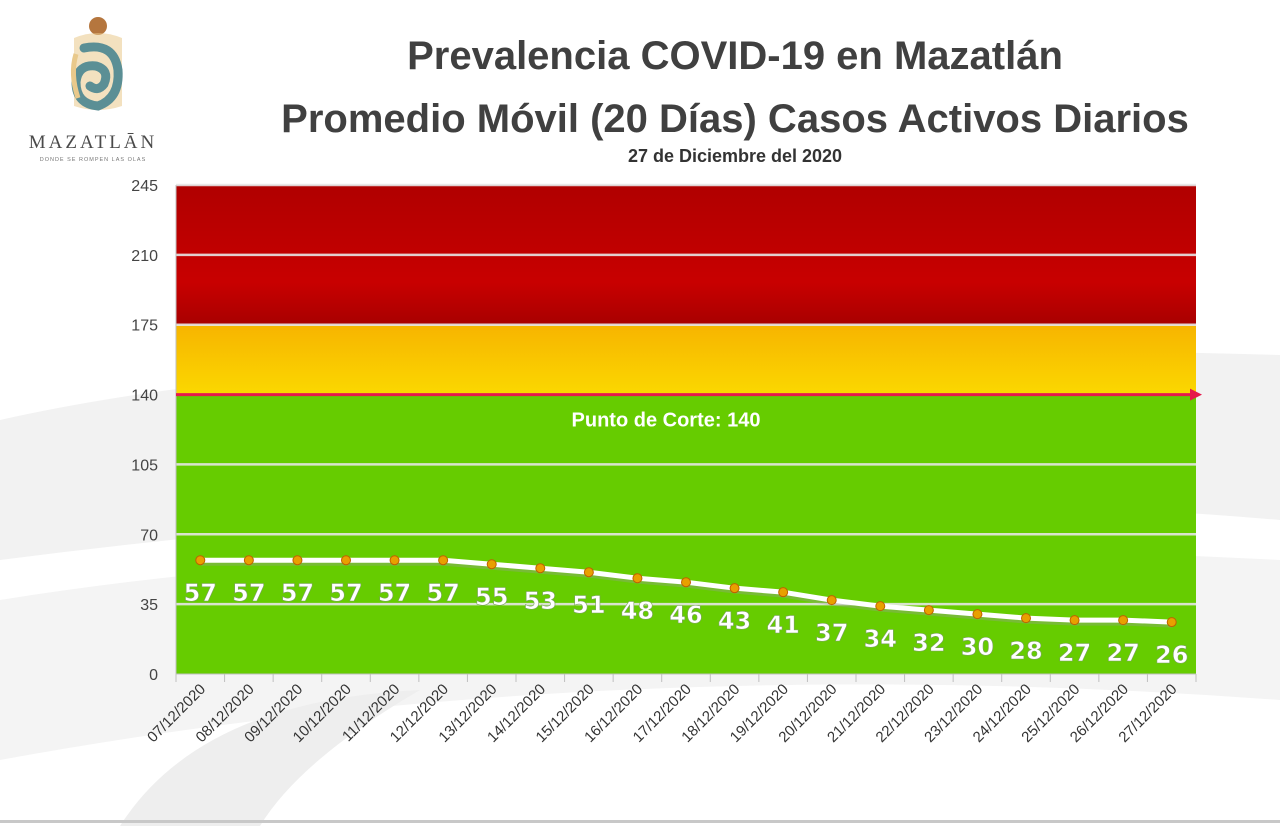 This screenshot has width=1280, height=826. What do you see at coordinates (153, 675) in the screenshot?
I see `y-tick-label: 0` at bounding box center [153, 675].